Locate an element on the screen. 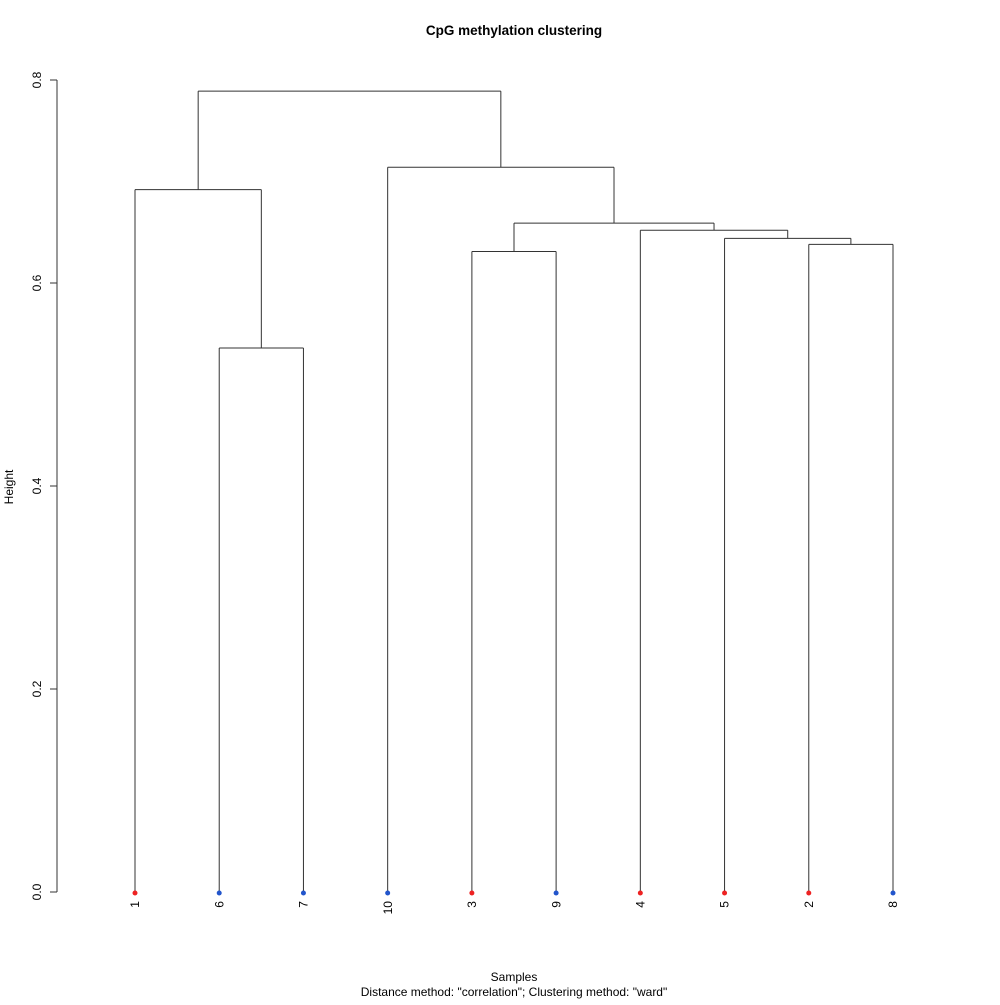  leaf-label: 7 is located at coordinates (304, 904).